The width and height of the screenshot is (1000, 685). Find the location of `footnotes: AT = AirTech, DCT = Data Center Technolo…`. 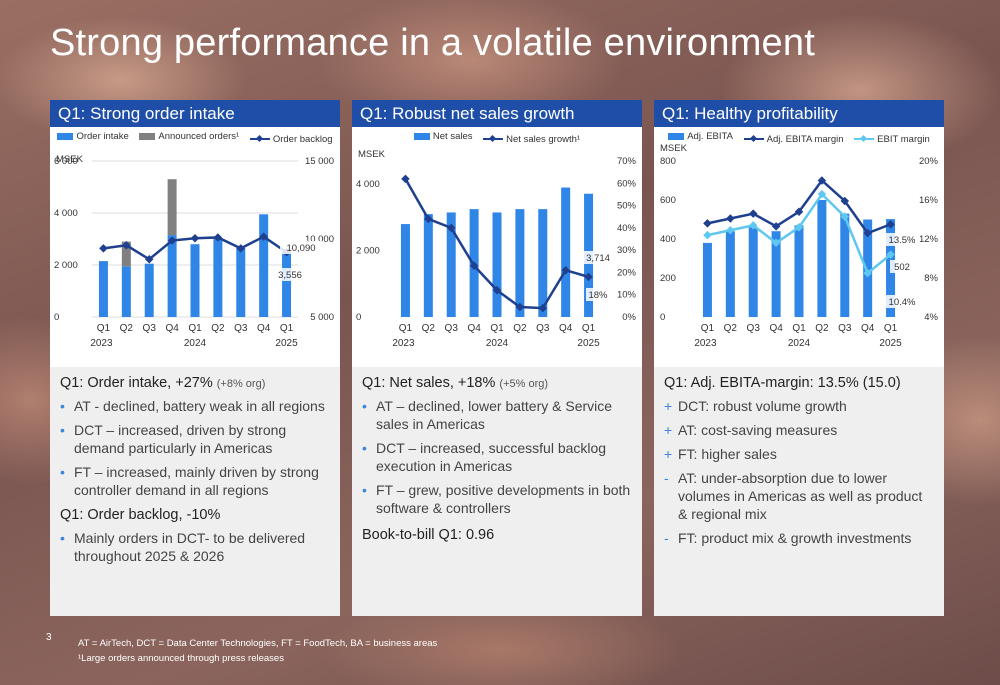

footnotes: AT = AirTech, DCT = Data Center Technolo… is located at coordinates (257, 651).